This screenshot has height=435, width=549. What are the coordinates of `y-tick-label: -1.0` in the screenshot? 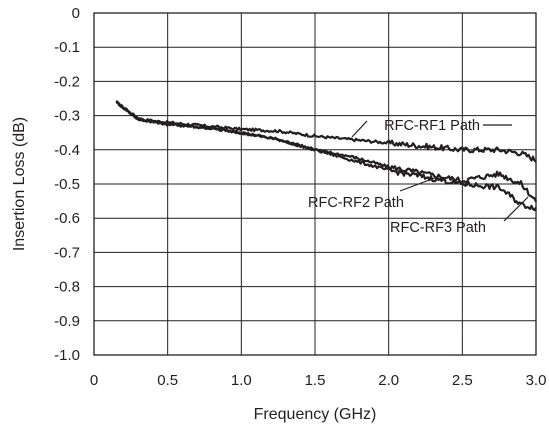 It's located at (67, 355).